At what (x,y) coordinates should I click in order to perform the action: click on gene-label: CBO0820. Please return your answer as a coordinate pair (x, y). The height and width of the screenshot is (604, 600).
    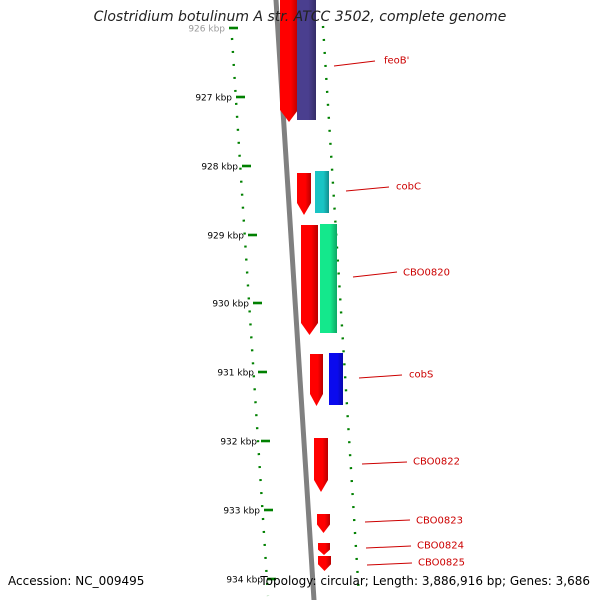
    Looking at the image, I should click on (426, 273).